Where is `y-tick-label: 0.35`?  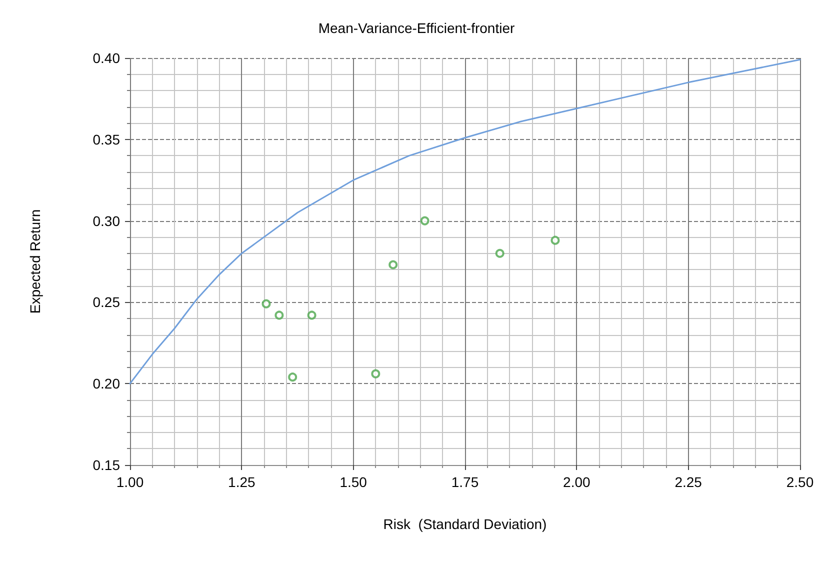 y-tick-label: 0.35 is located at coordinates (106, 139).